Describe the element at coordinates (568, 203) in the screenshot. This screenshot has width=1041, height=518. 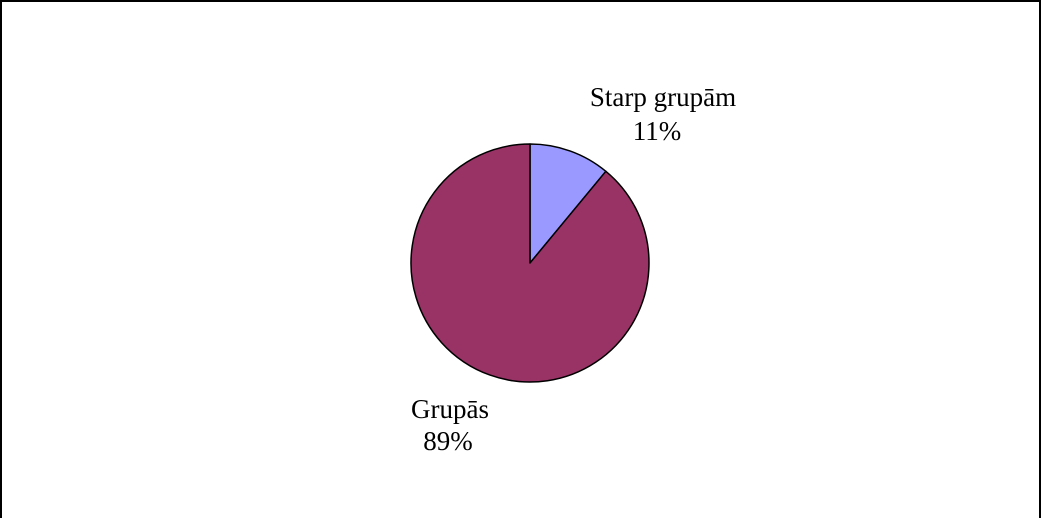
I see `pie-slice-starp-grupam` at that location.